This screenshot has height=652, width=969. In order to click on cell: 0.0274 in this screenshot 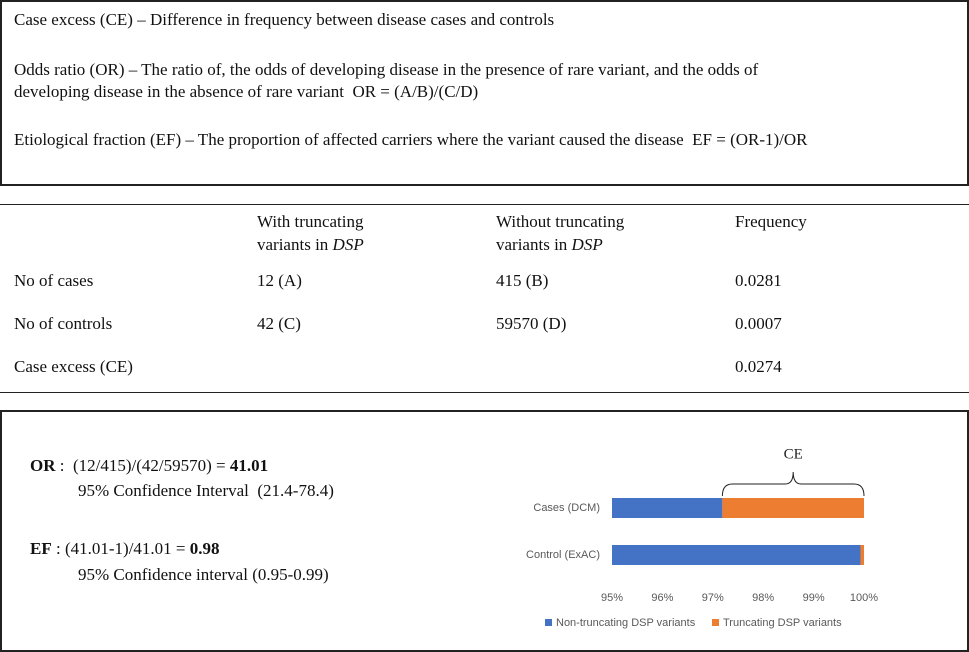, I will do `click(758, 366)`.